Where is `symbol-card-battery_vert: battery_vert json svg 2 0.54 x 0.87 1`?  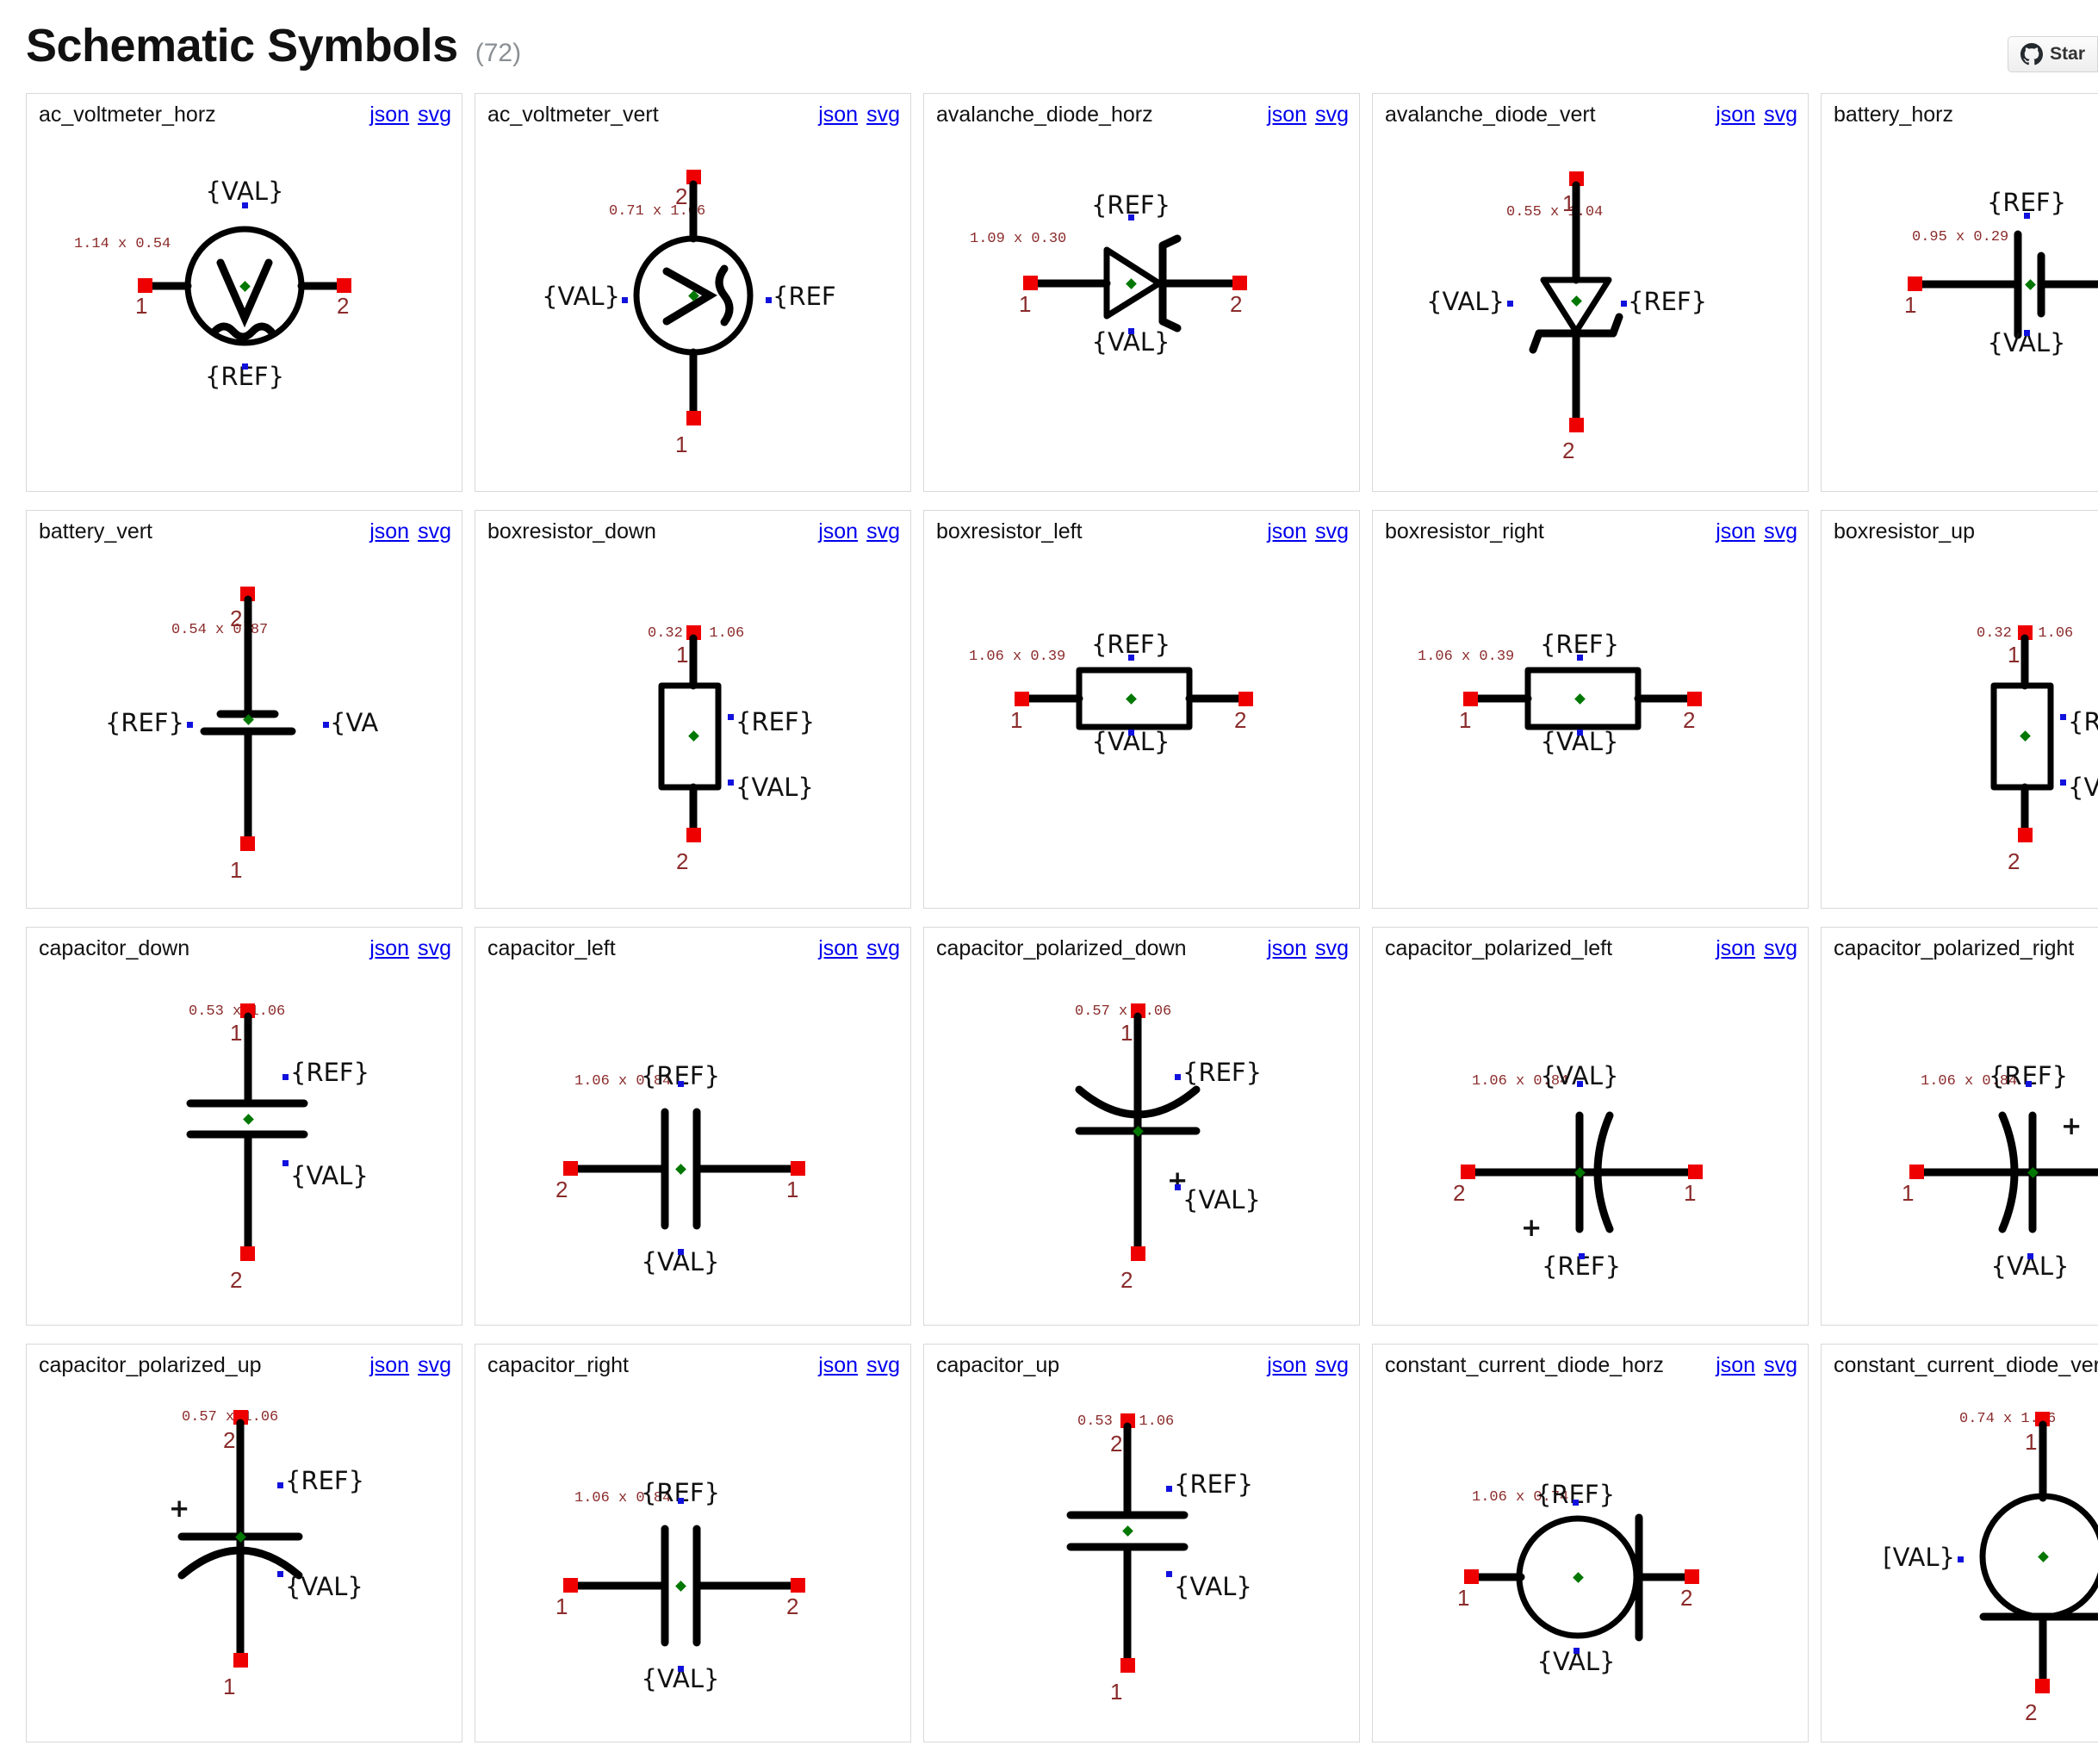
symbol-card-battery_vert: battery_vert json svg 2 0.54 x 0.87 1 is located at coordinates (244, 709).